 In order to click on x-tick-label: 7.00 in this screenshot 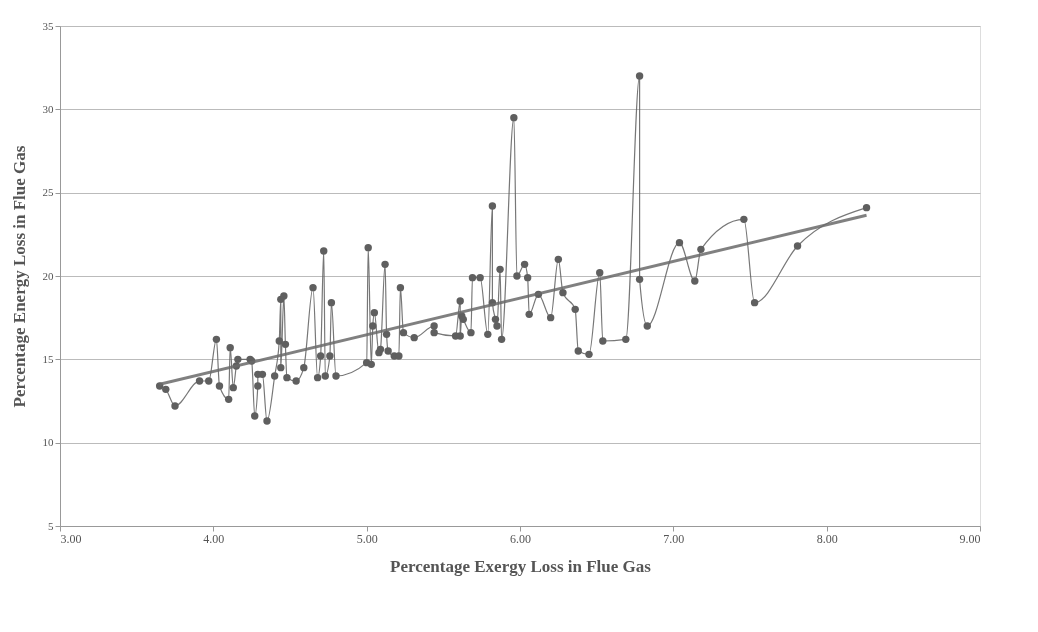, I will do `click(674, 538)`.